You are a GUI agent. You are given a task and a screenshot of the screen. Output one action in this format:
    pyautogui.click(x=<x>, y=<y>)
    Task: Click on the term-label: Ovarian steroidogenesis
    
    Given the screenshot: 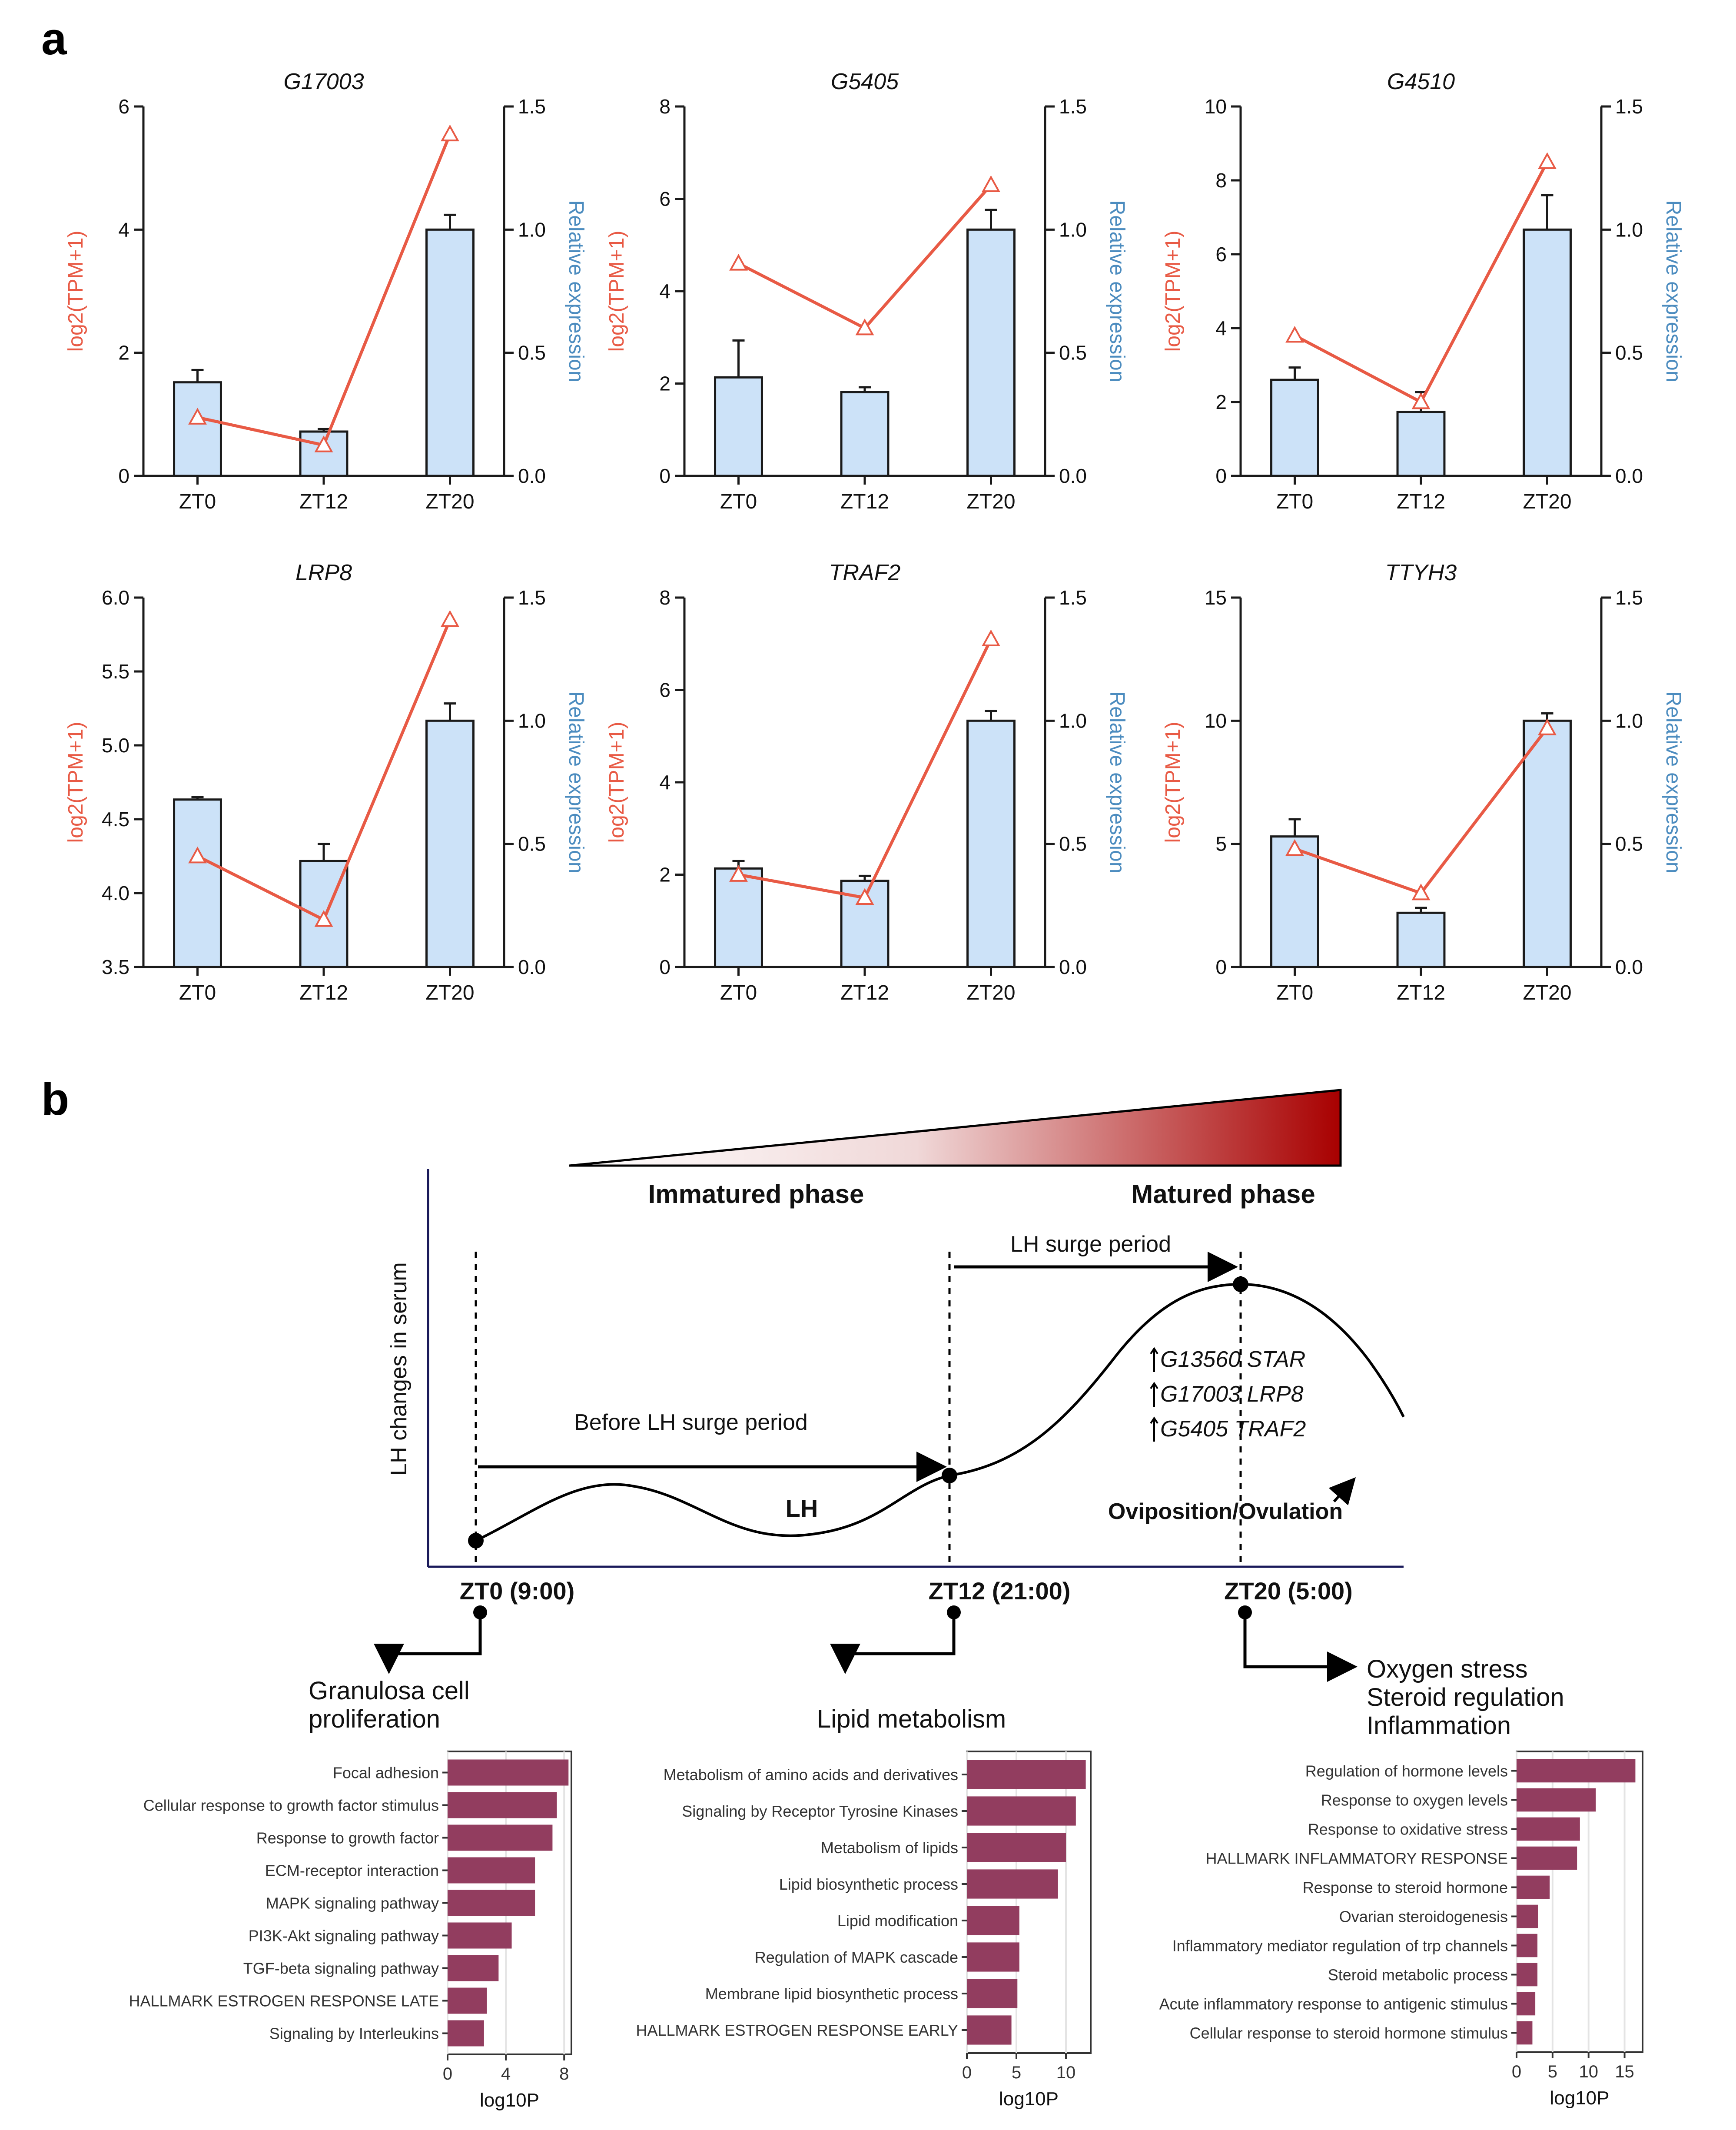 What is the action you would take?
    pyautogui.click(x=1423, y=1917)
    